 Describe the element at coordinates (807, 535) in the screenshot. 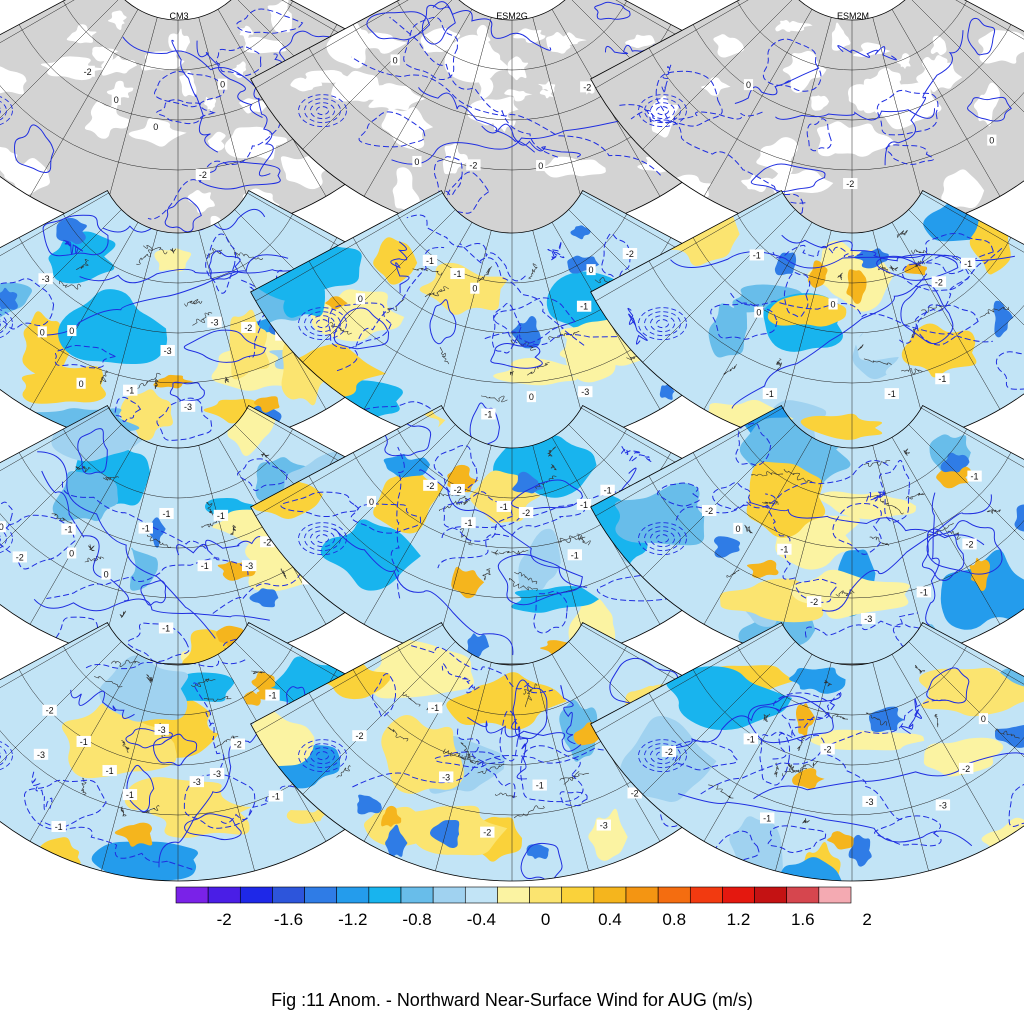

I see `map-panel-2041-2070-ESM2M: -2 0 -1 -2 -3 -1 -2 -1` at that location.